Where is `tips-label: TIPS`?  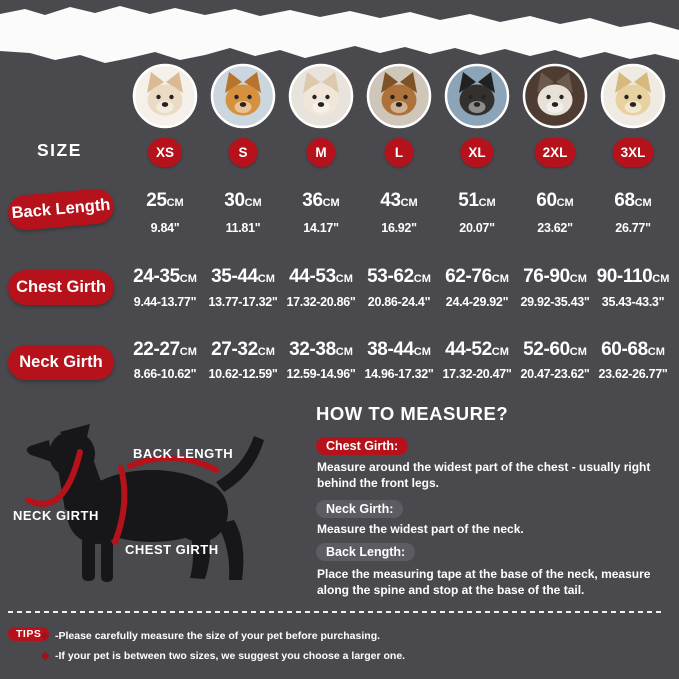
tips-label: TIPS is located at coordinates (29, 634).